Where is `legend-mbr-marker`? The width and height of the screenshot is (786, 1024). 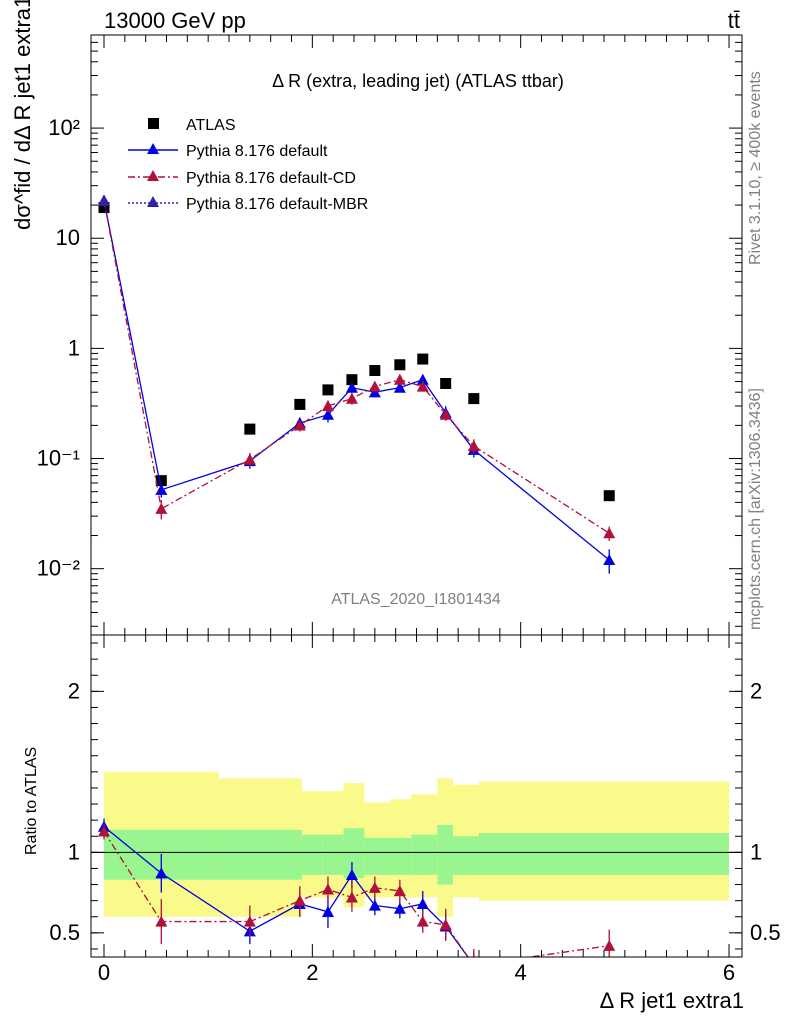 legend-mbr-marker is located at coordinates (153, 201).